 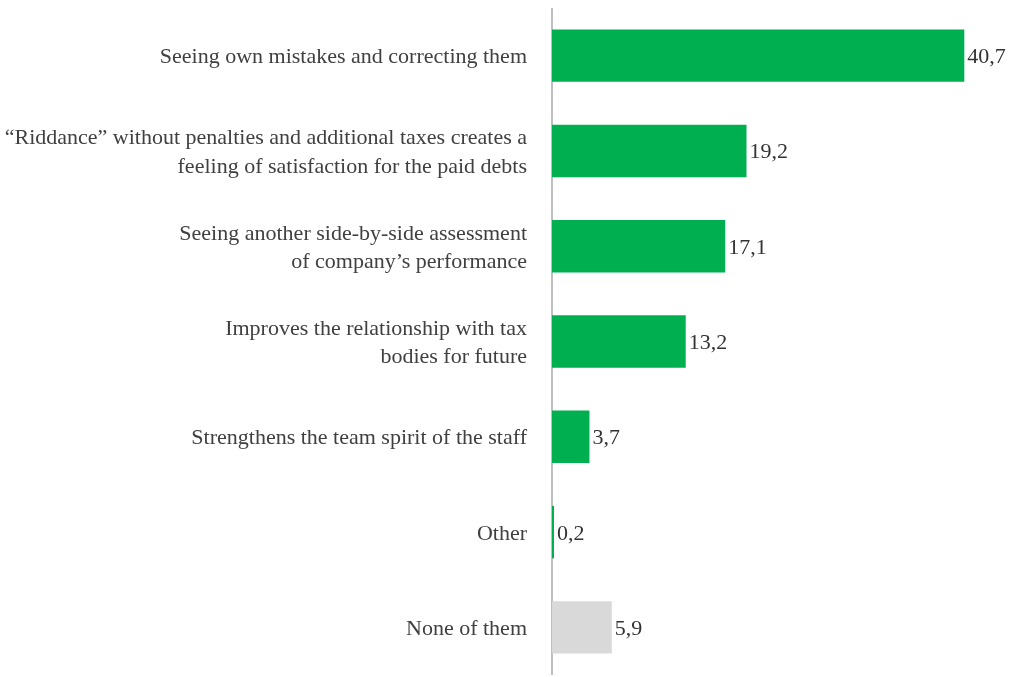 I want to click on data-label: 3,7, so click(x=606, y=437).